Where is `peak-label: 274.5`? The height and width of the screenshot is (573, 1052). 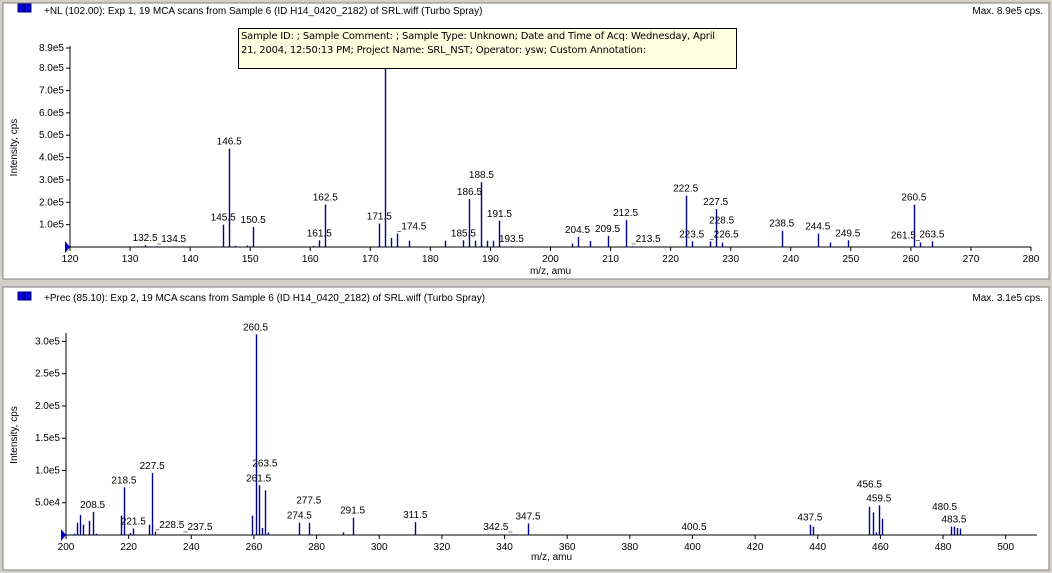
peak-label: 274.5 is located at coordinates (299, 516).